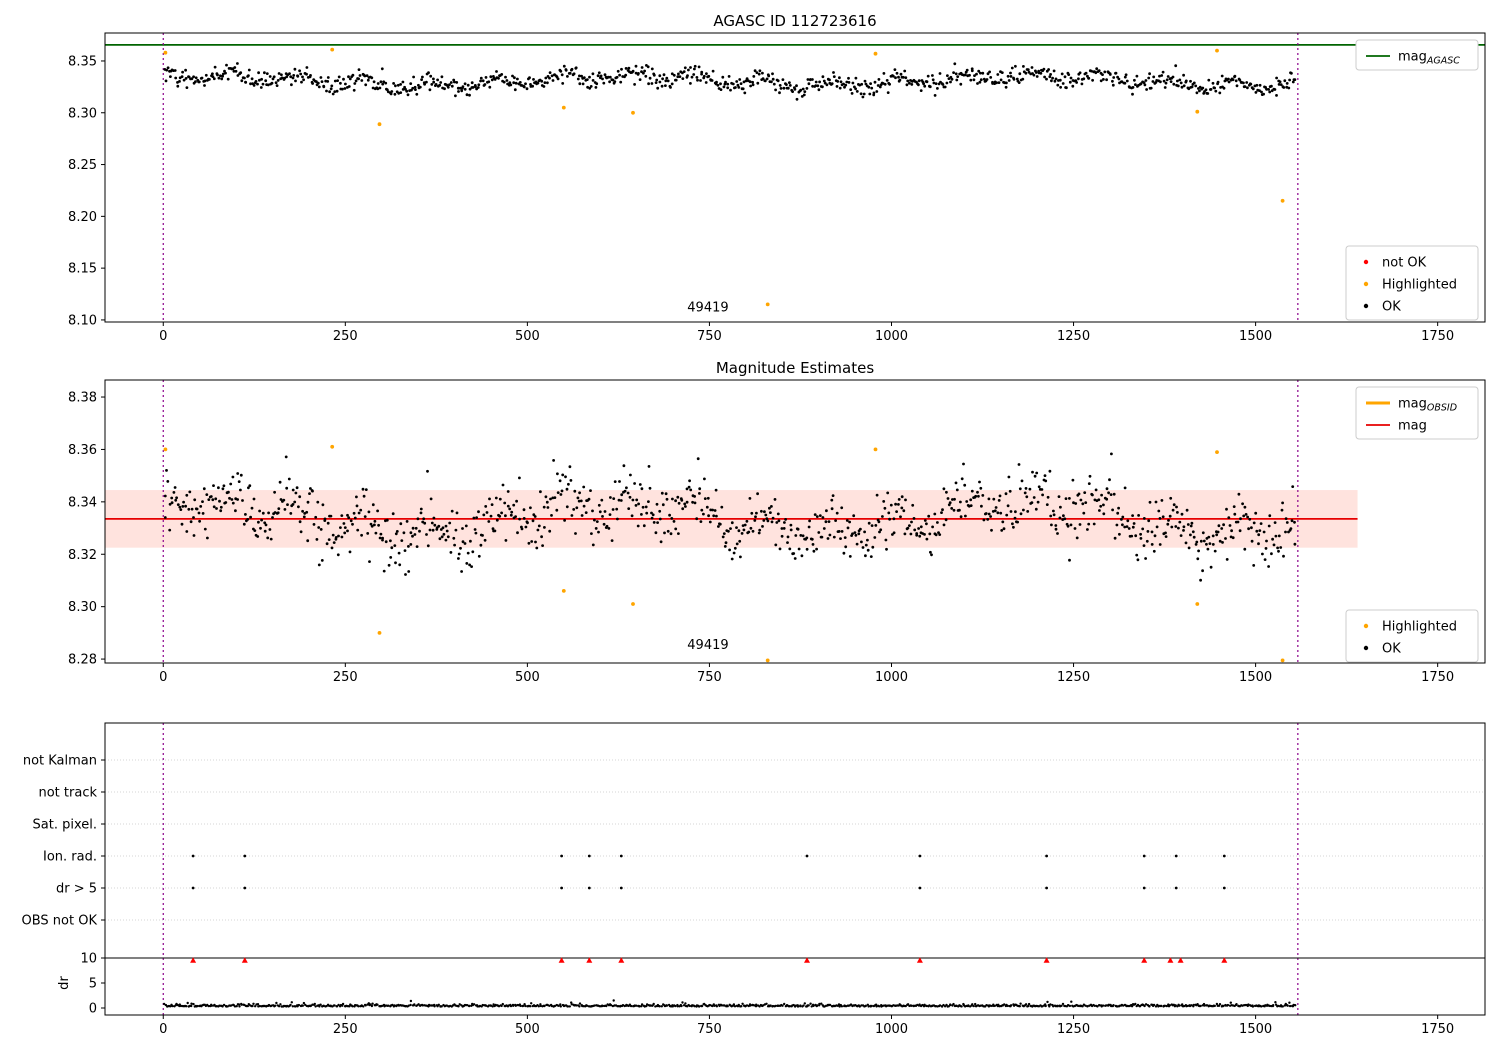 Image resolution: width=1500 pixels, height=1050 pixels. I want to click on svg-text: 5, so click(93, 984).